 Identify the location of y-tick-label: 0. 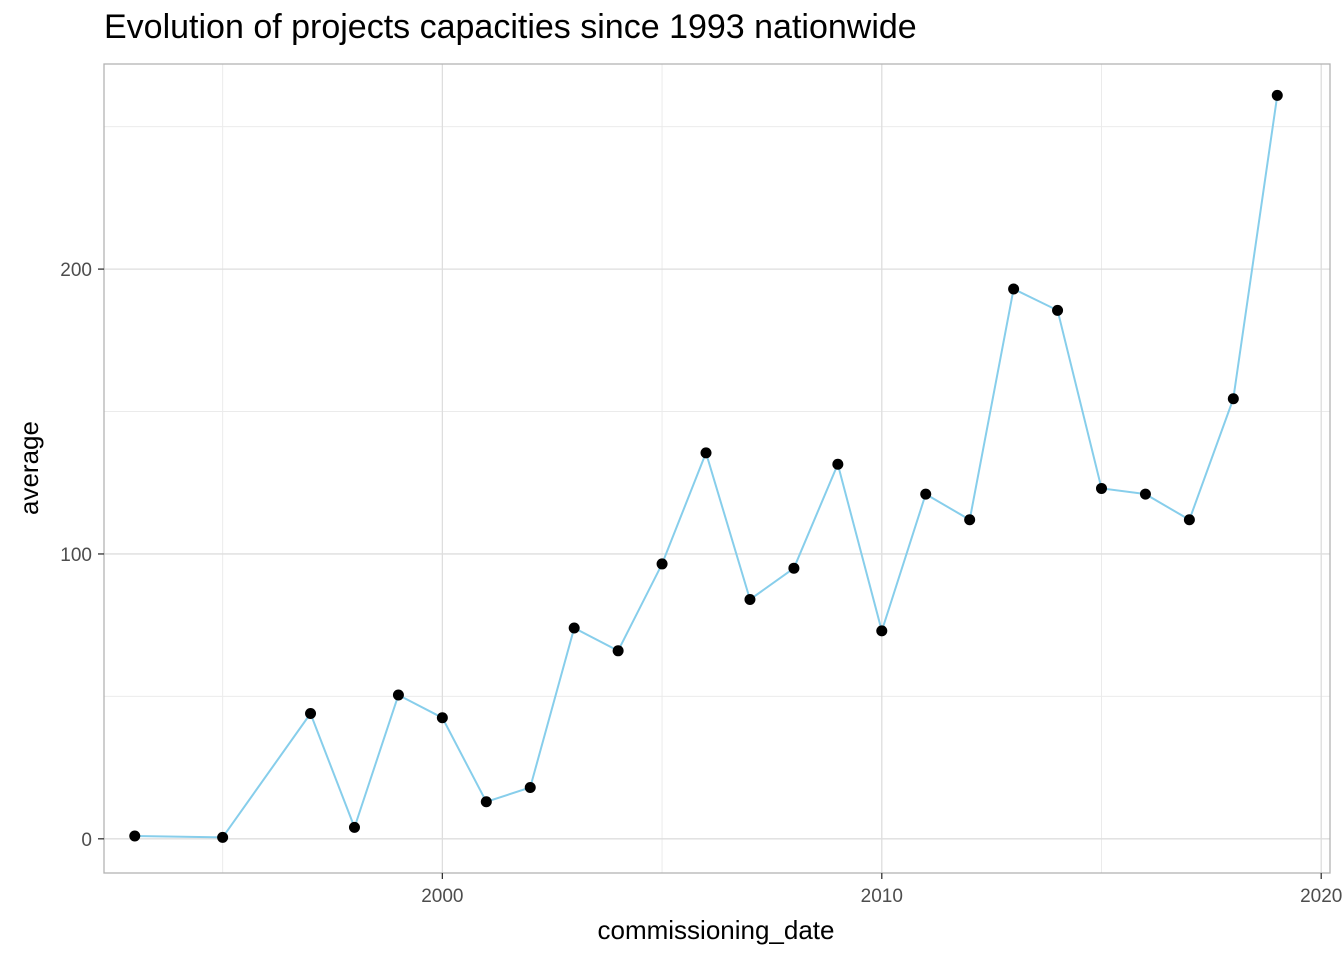
(86, 840).